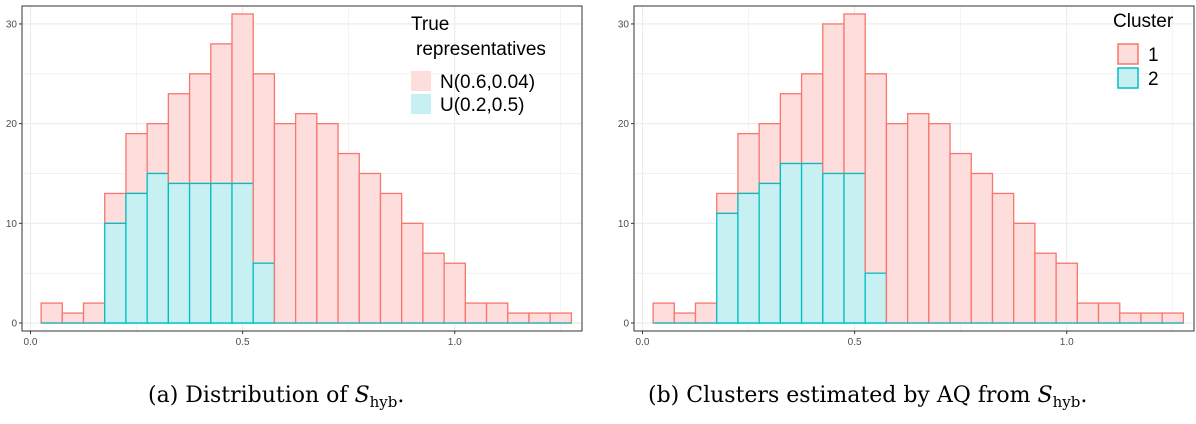 Image resolution: width=1196 pixels, height=424 pixels. What do you see at coordinates (421, 81) in the screenshot?
I see `legend-swatch-normal-a` at bounding box center [421, 81].